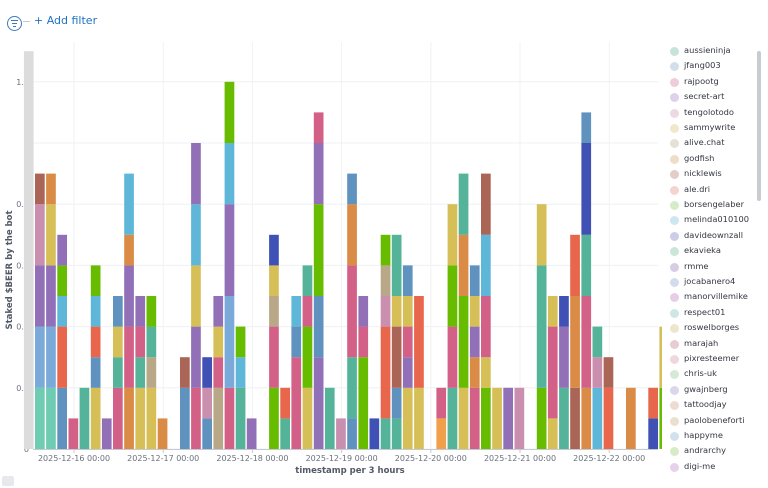  I want to click on legend-item: tattoodjay, so click(710, 405).